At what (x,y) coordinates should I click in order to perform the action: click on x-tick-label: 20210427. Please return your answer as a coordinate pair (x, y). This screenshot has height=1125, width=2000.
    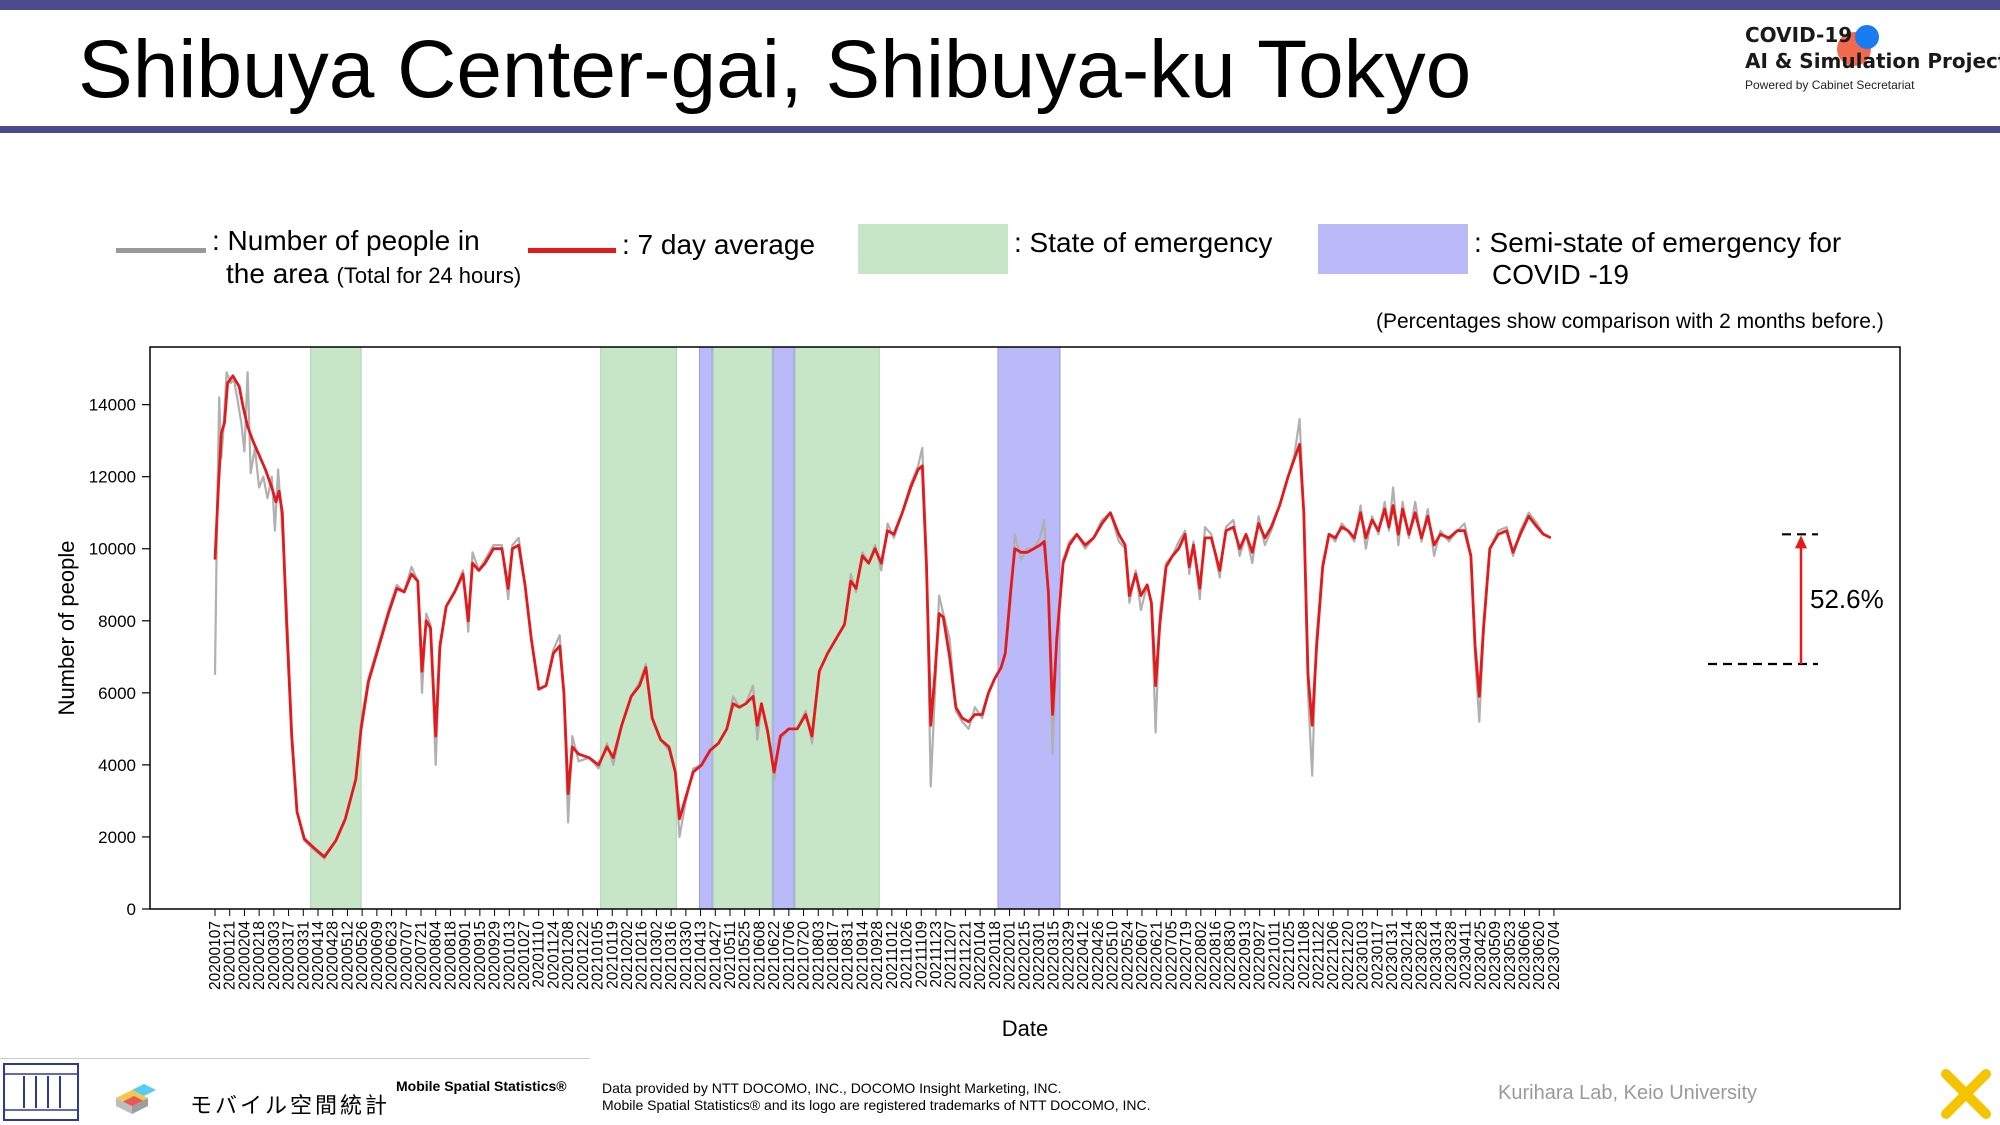
    Looking at the image, I should click on (715, 955).